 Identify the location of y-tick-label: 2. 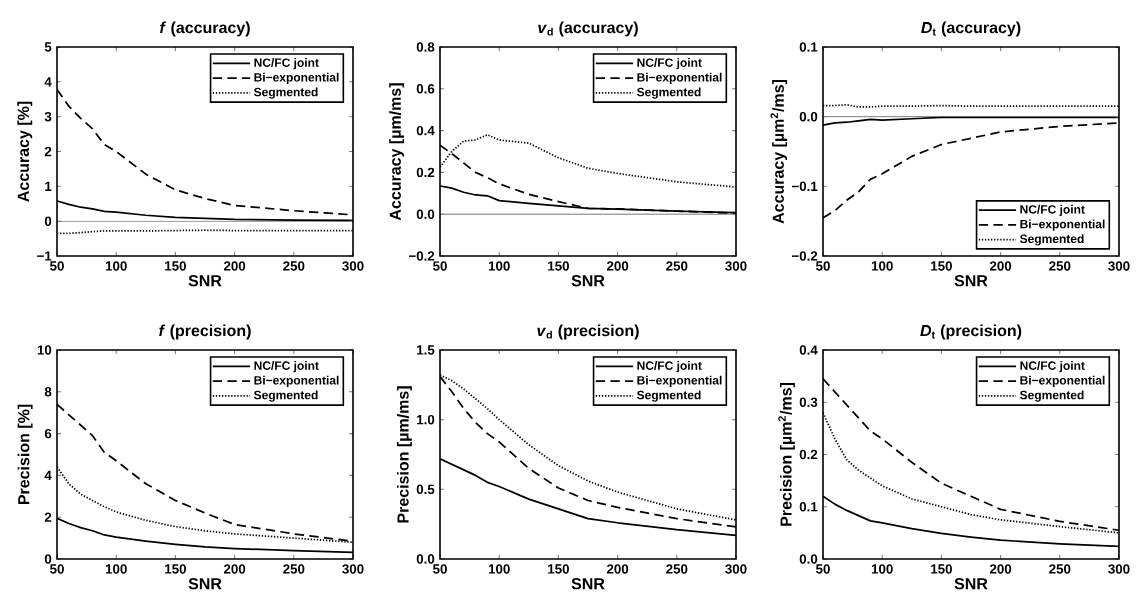
(48, 517).